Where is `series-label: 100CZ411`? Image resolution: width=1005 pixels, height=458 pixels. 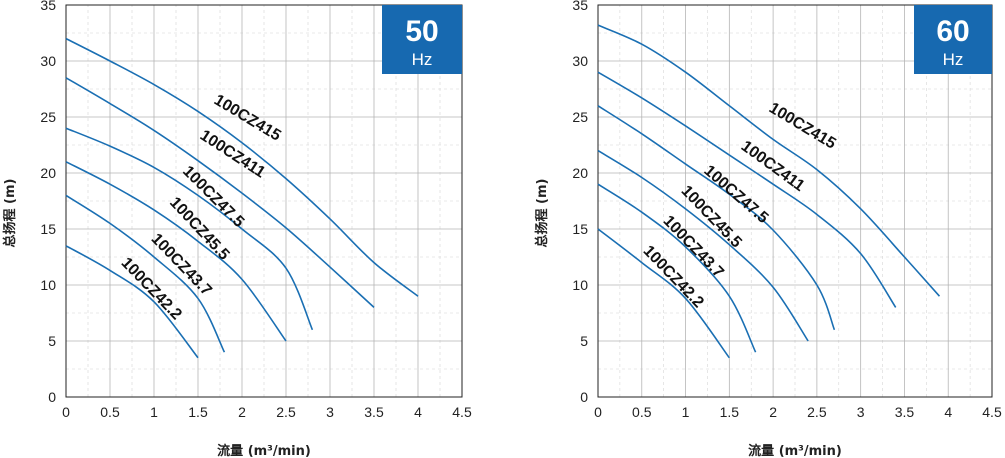 series-label: 100CZ411 is located at coordinates (773, 166).